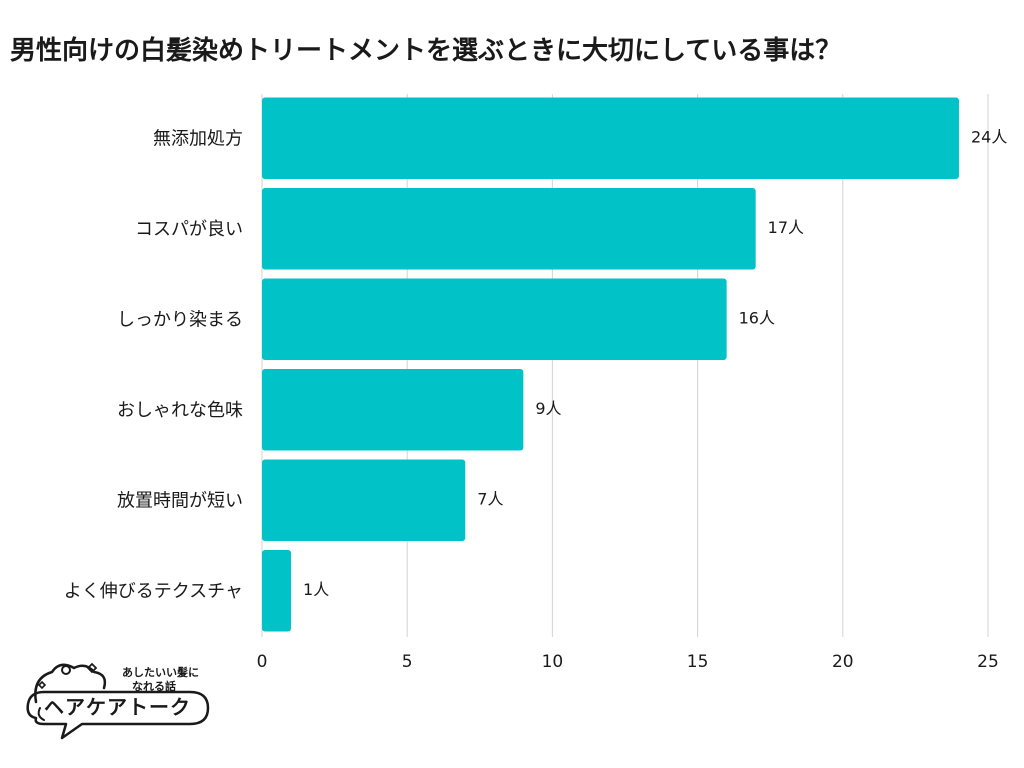  What do you see at coordinates (786, 227) in the screenshot?
I see `data-label: 17人` at bounding box center [786, 227].